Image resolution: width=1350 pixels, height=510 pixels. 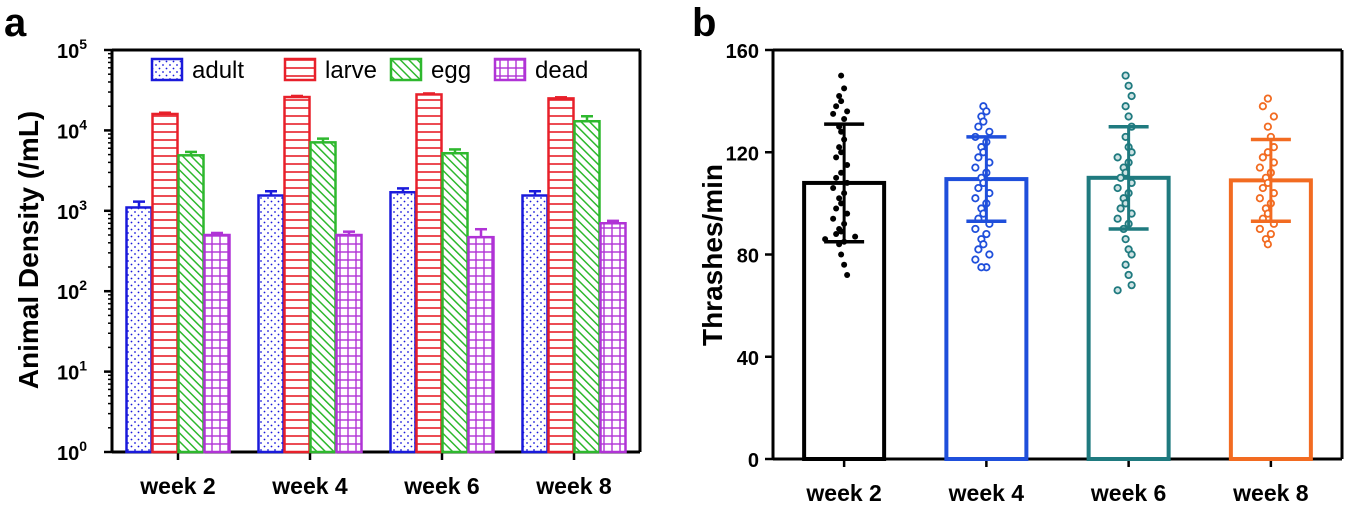 I want to click on panel-b-ytick-label: 160, so click(x=742, y=52).